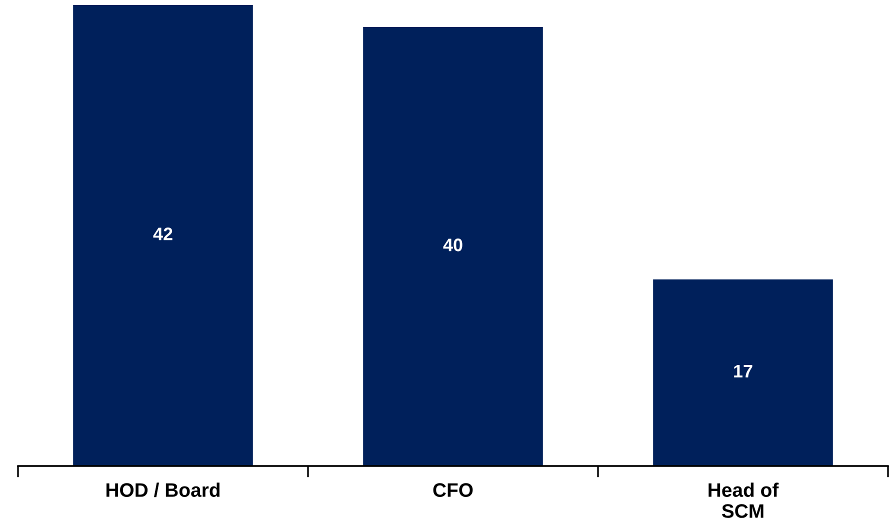 Image resolution: width=892 pixels, height=531 pixels. Describe the element at coordinates (452, 245) in the screenshot. I see `data-label: 40` at that location.